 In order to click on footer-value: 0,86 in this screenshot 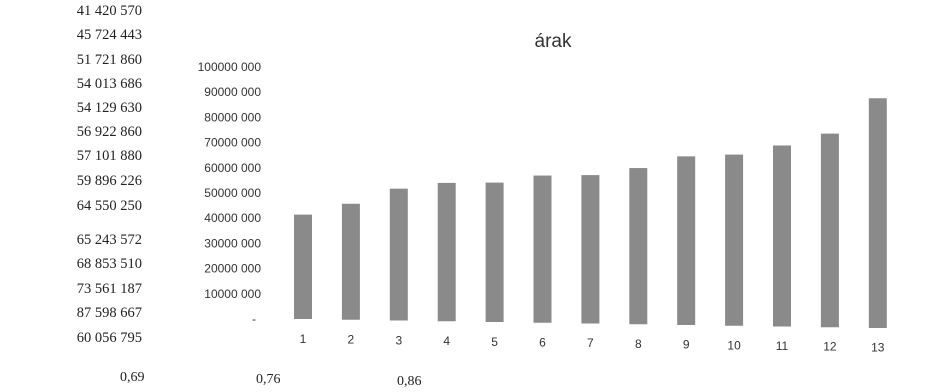, I will do `click(409, 381)`.